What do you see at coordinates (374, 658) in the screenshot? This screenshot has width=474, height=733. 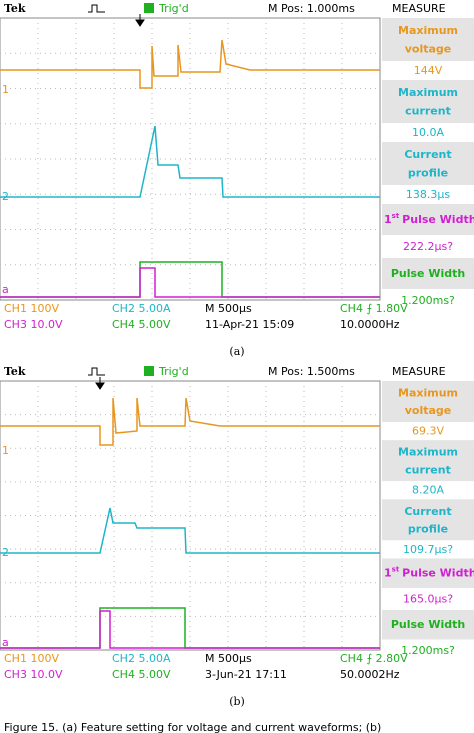 I see `status: CH4 ⨍ 2.80V` at bounding box center [374, 658].